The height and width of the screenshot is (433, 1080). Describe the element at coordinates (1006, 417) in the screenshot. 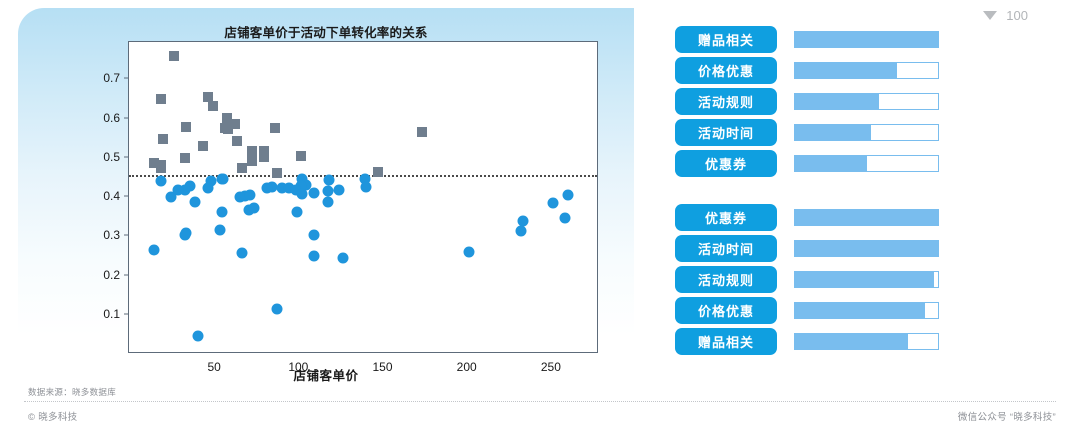

I see `wechat-account-text: 微信公众号 “晓多科技”` at that location.